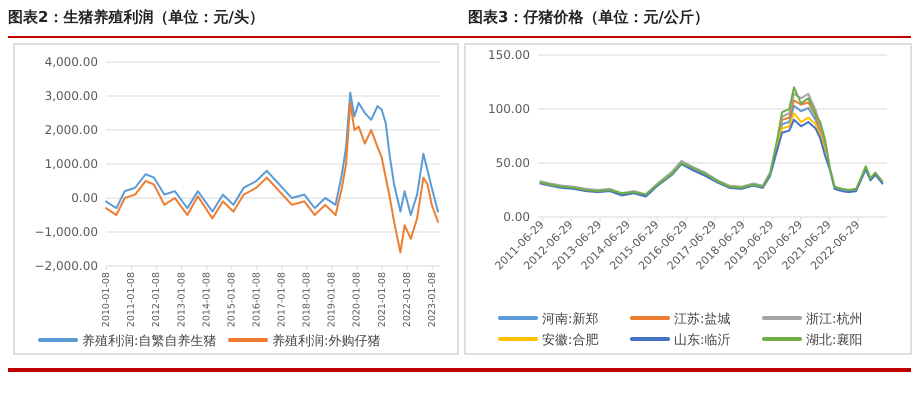 This screenshot has height=398, width=919. Describe the element at coordinates (106, 300) in the screenshot. I see `x-tick-label: 2010-01-08` at that location.